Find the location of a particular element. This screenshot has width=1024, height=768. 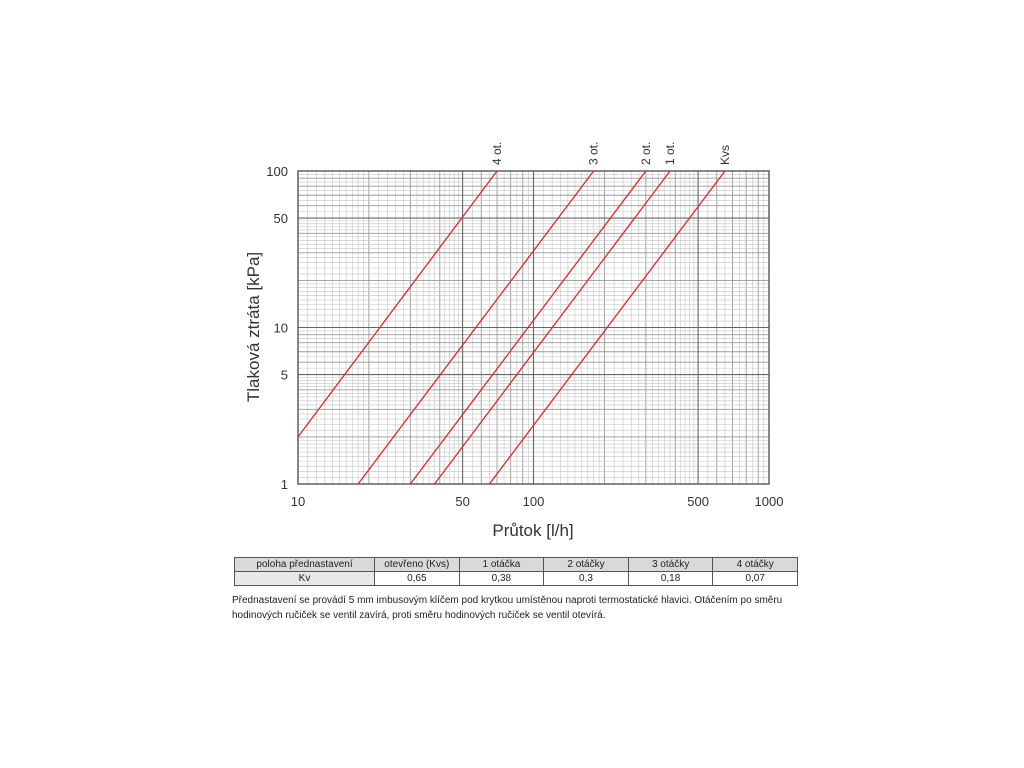

table-cell: 0,3 is located at coordinates (586, 578).